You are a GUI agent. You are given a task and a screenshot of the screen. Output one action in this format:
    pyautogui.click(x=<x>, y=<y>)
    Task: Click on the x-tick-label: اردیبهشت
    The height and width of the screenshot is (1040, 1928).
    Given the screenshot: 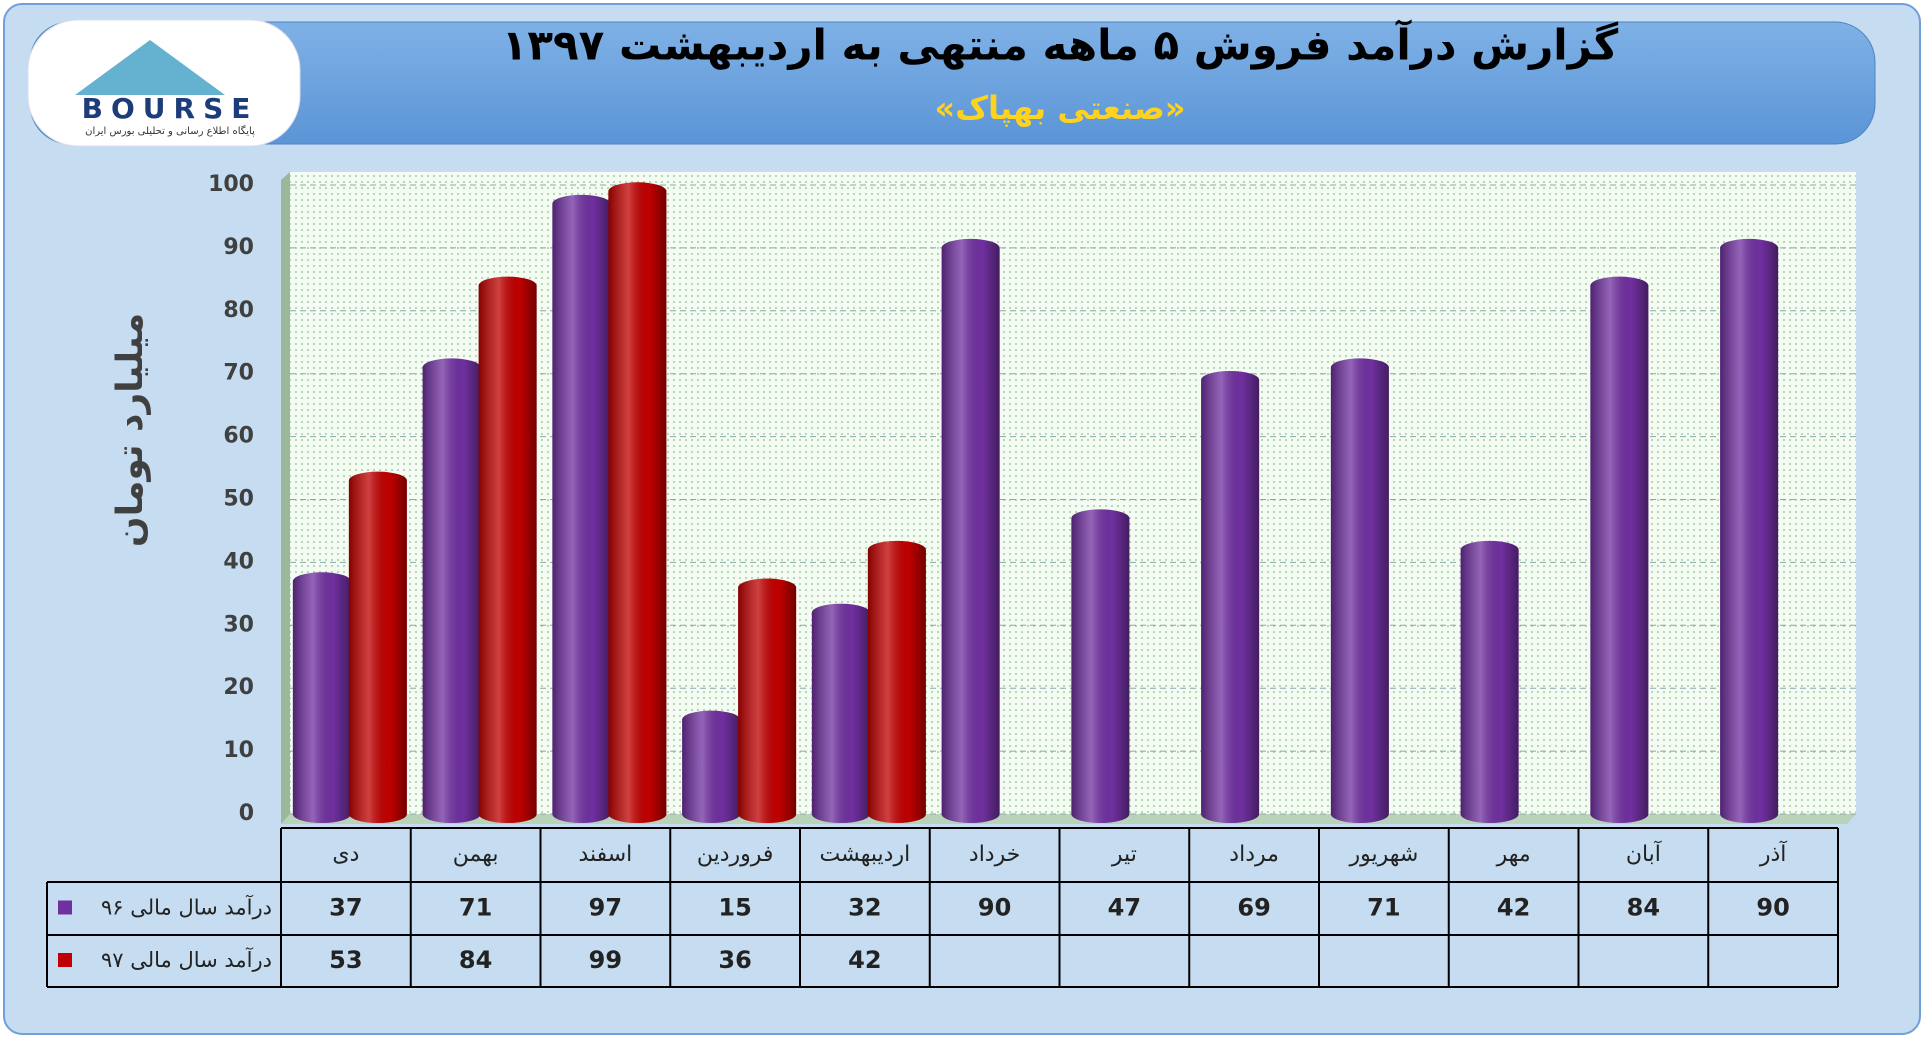 What is the action you would take?
    pyautogui.click(x=865, y=854)
    